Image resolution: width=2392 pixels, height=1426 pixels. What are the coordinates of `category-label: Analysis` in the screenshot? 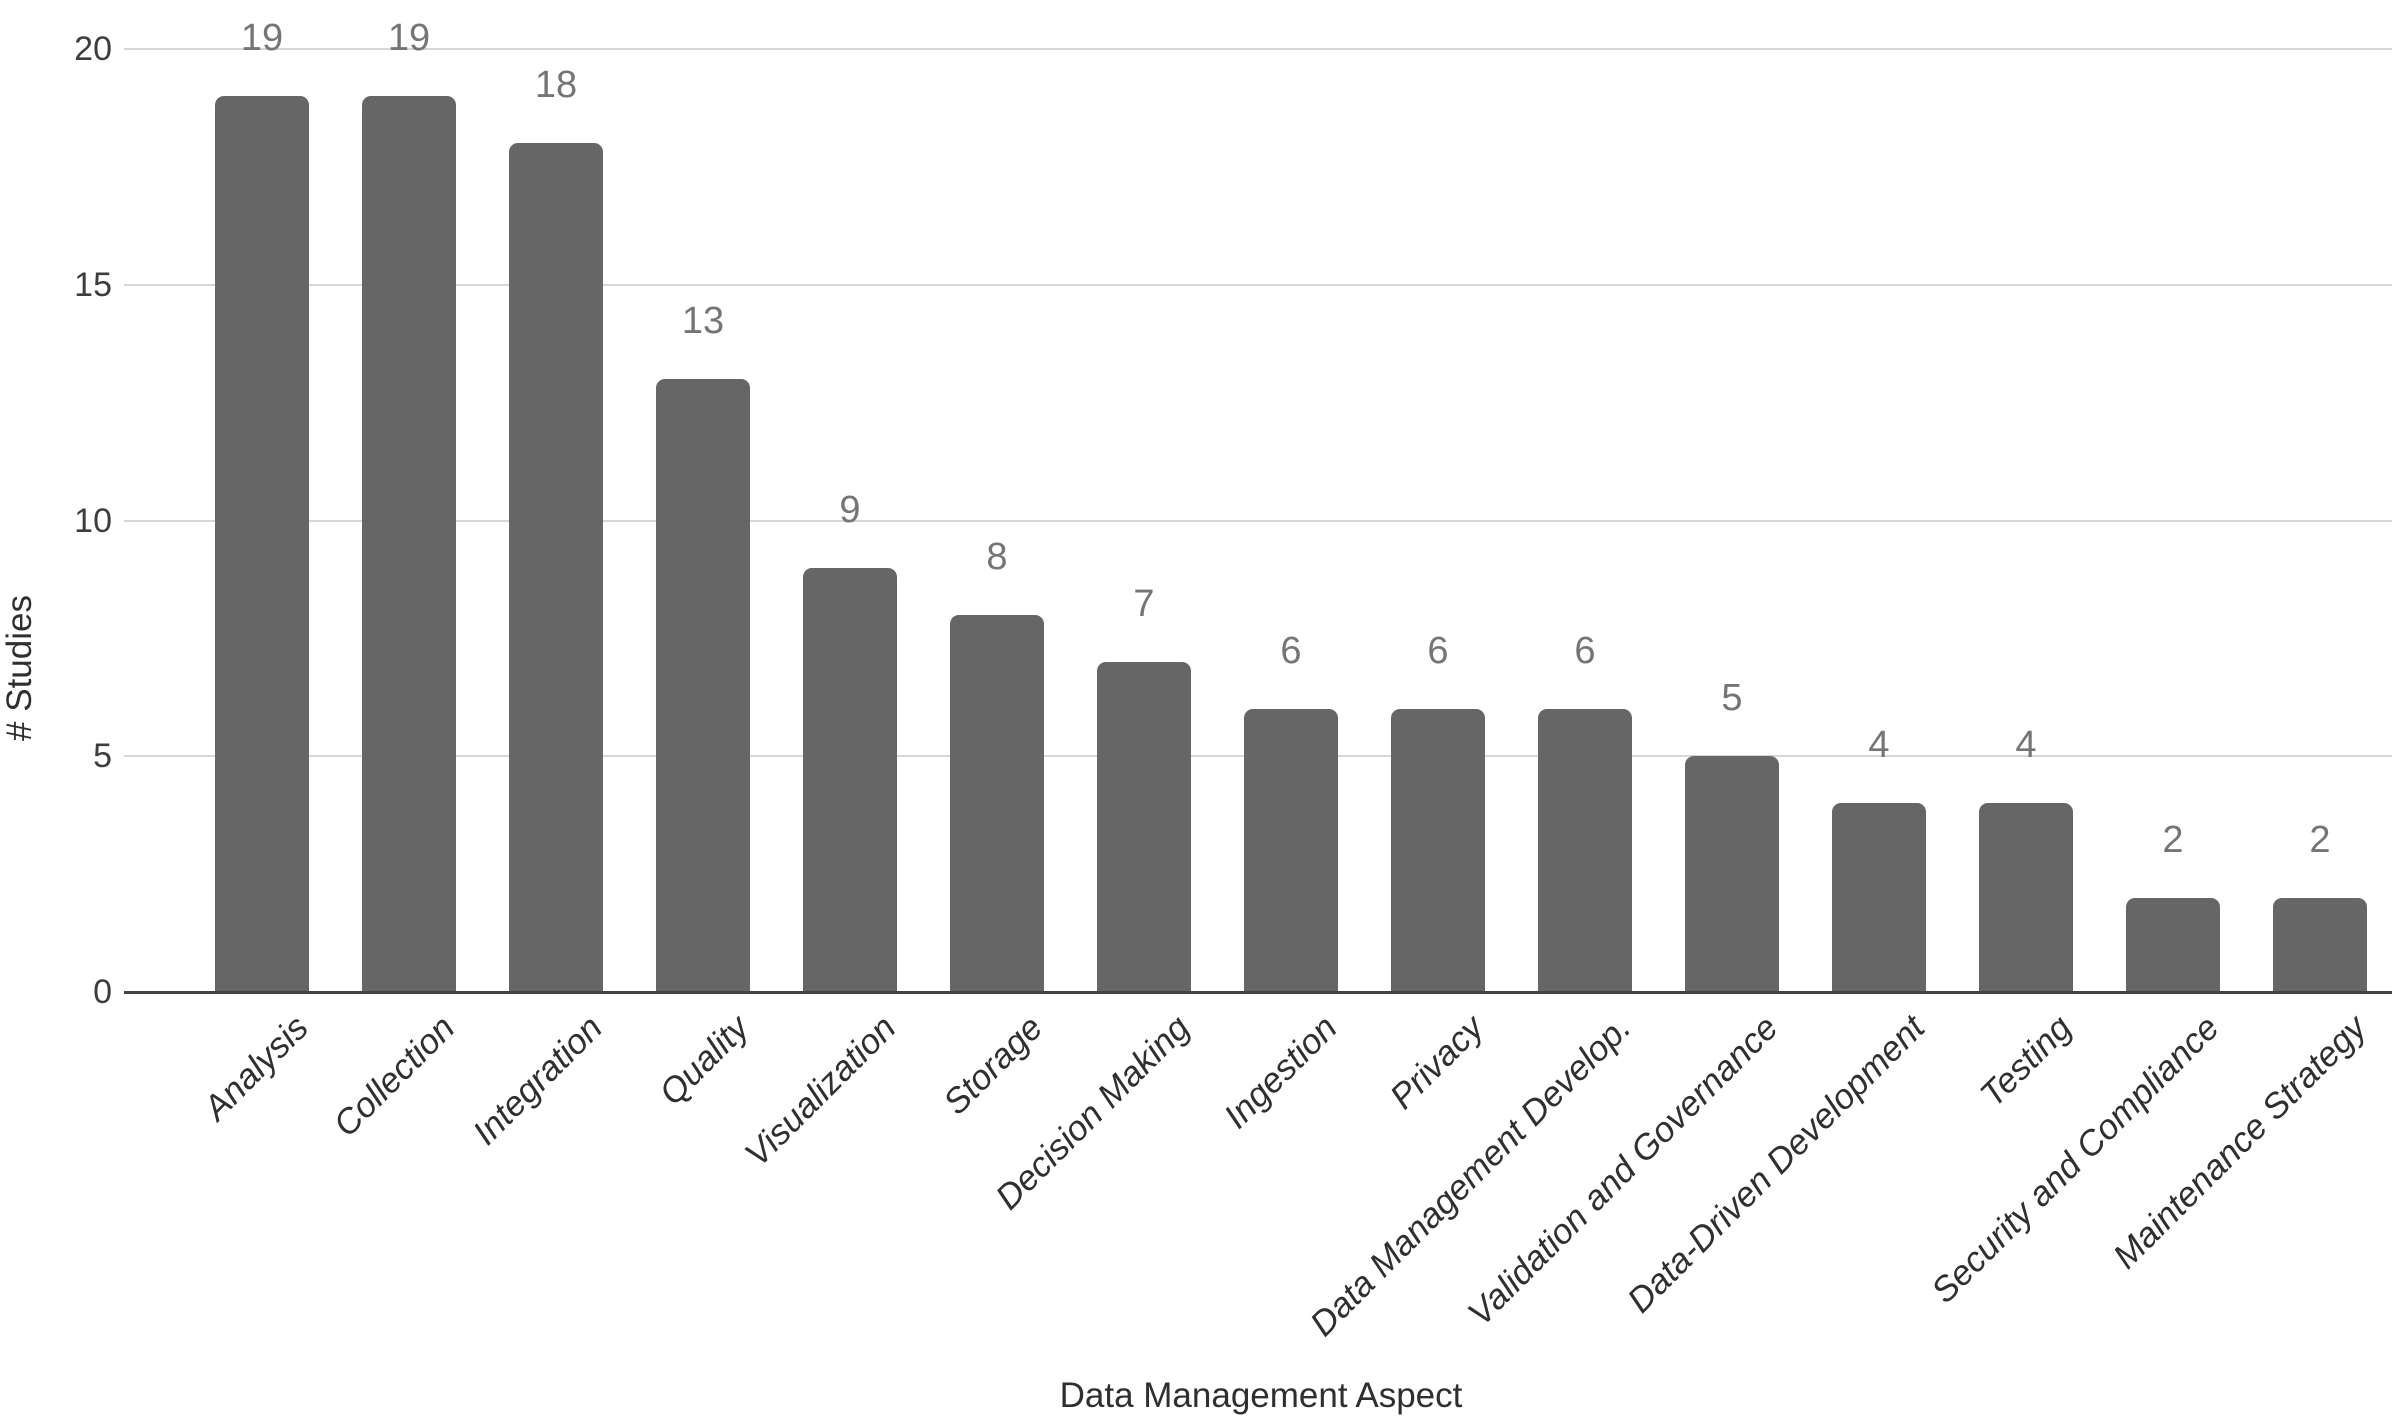 It's located at (255, 1068).